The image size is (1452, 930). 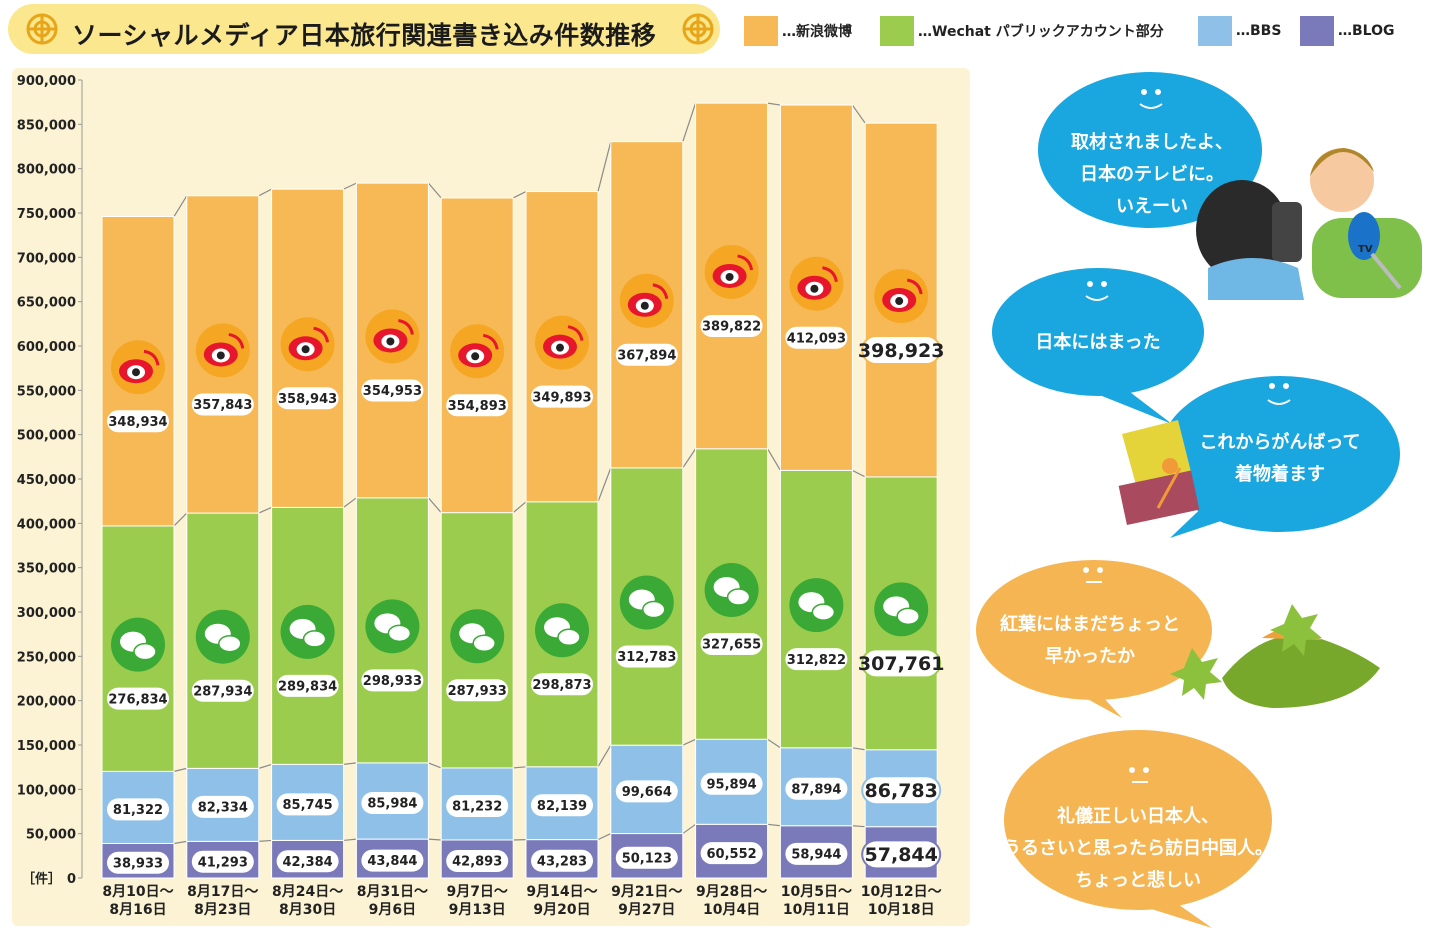 What do you see at coordinates (46, 657) in the screenshot?
I see `y-tick-label: 250,000` at bounding box center [46, 657].